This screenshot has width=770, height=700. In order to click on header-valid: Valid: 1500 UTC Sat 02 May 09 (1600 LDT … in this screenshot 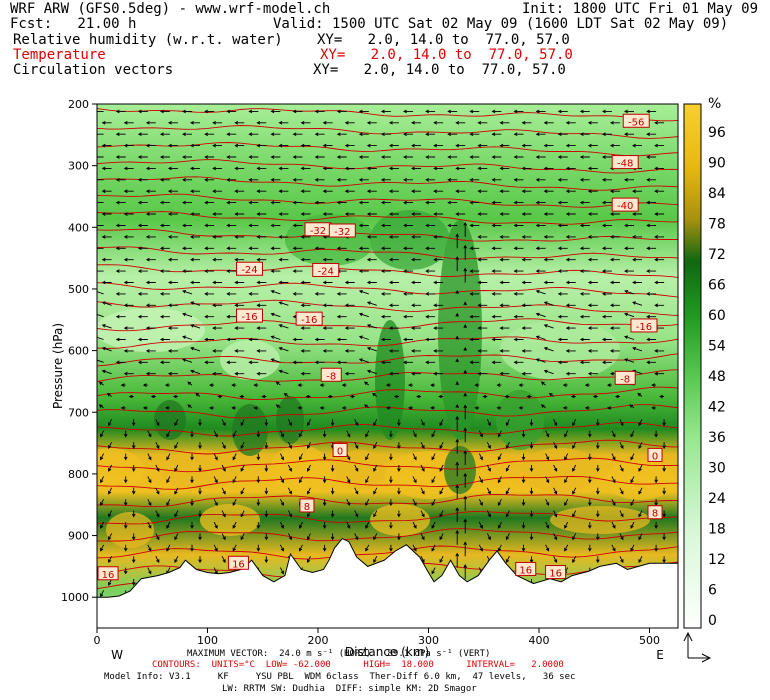, I will do `click(501, 24)`.